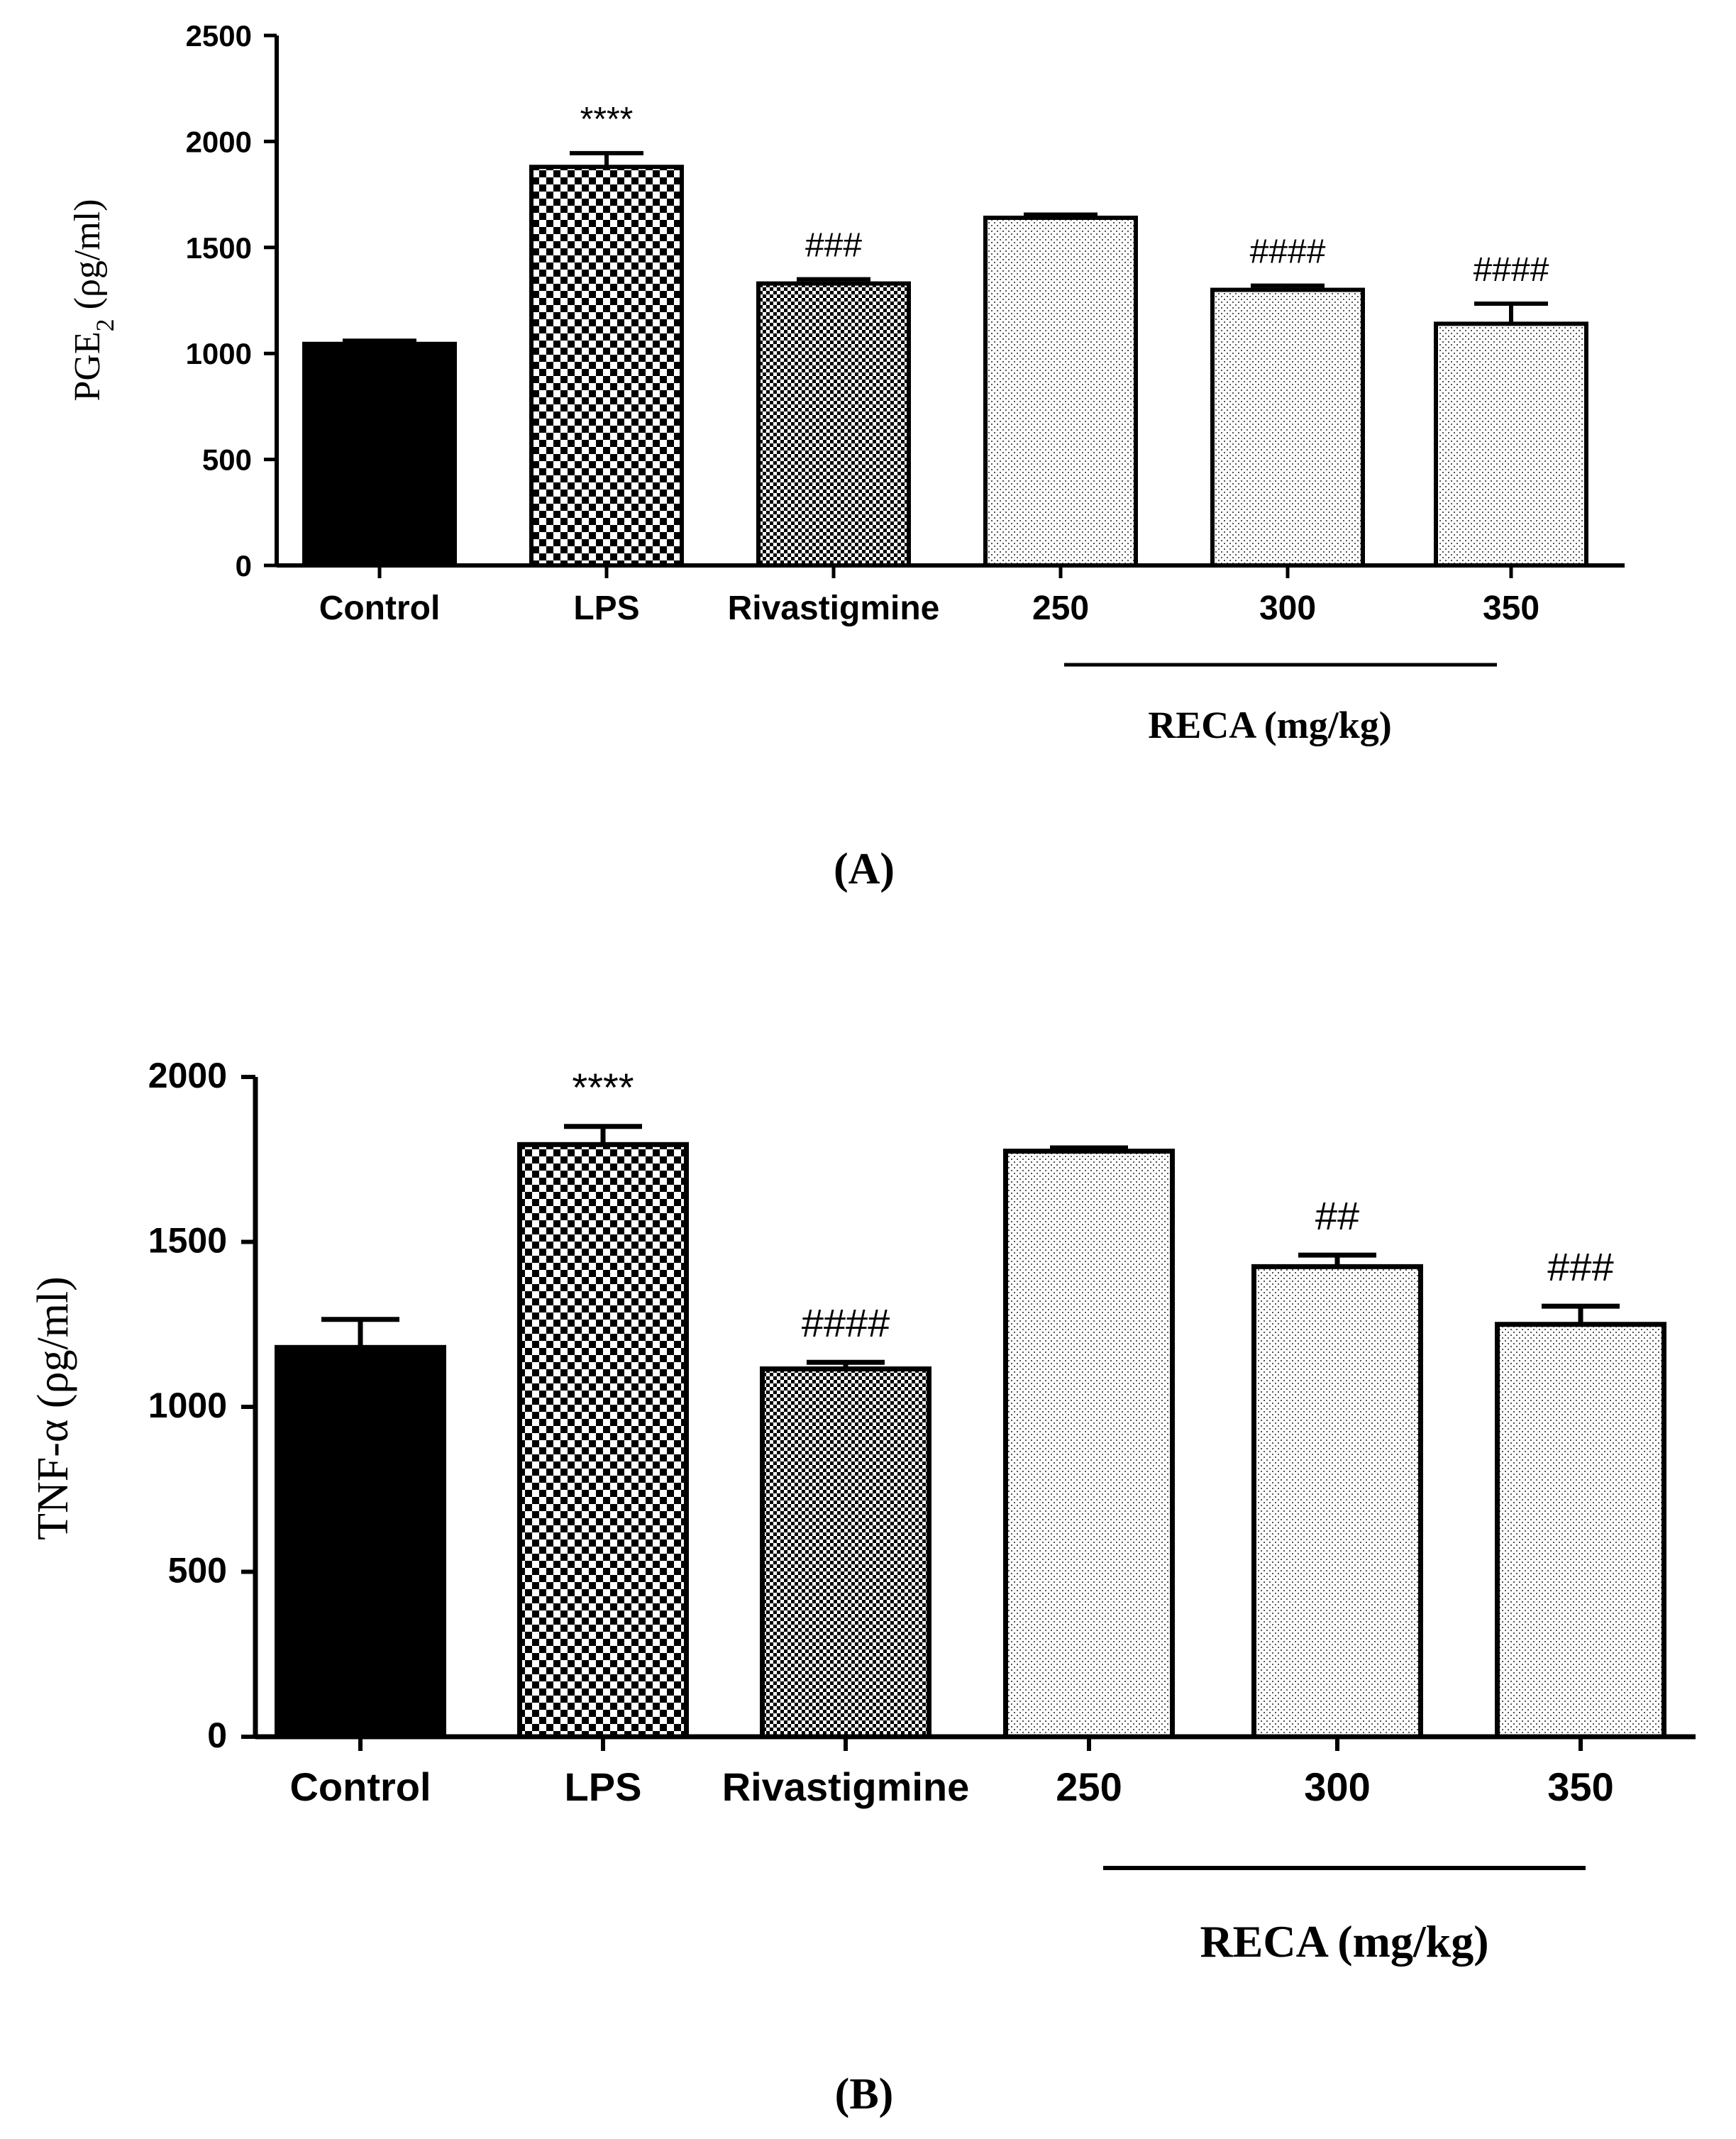 This screenshot has width=1736, height=2139. What do you see at coordinates (219, 36) in the screenshot?
I see `y-tick-label: 2500` at bounding box center [219, 36].